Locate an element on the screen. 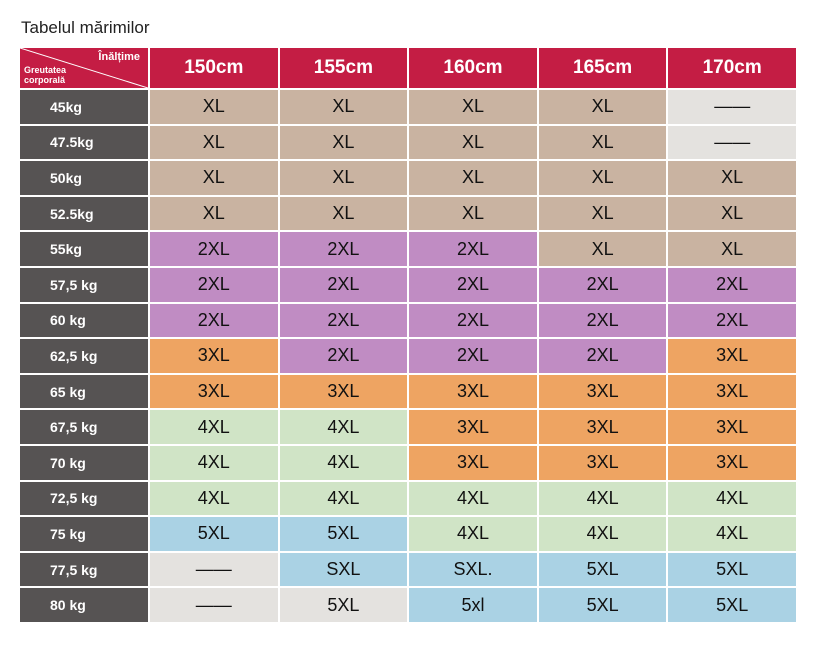  weight-label: 50kg is located at coordinates (84, 178).